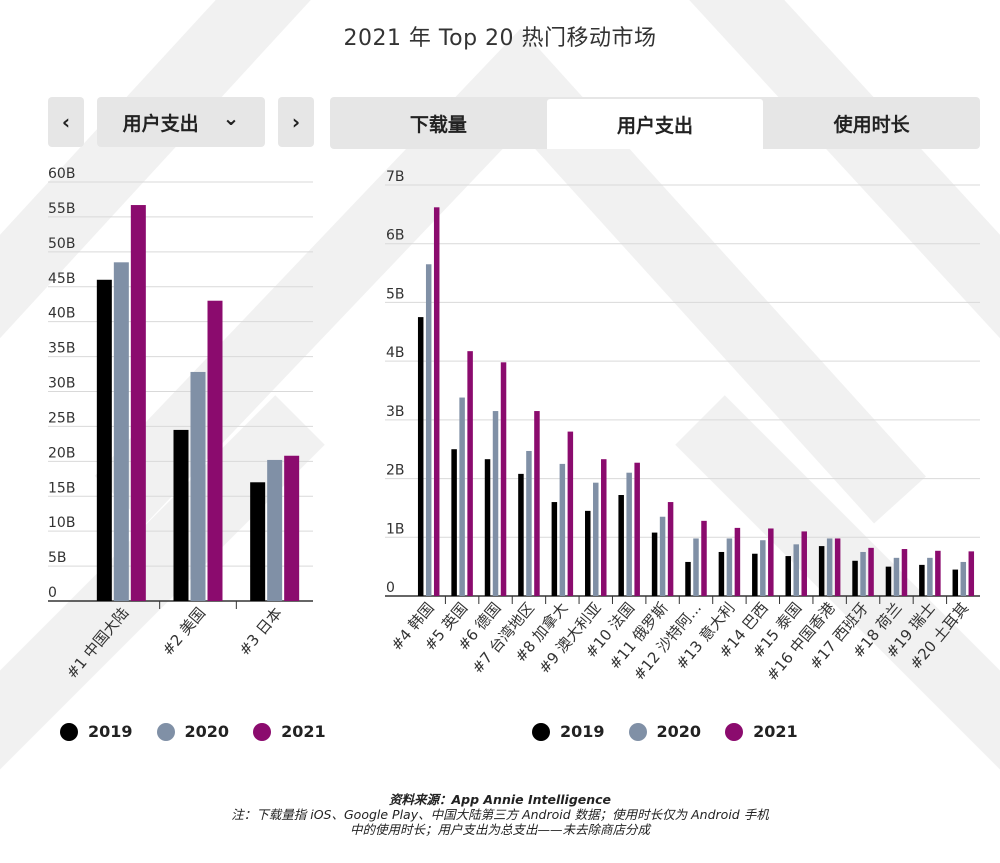  I want to click on tab-downloads: 下载量, so click(438, 123).